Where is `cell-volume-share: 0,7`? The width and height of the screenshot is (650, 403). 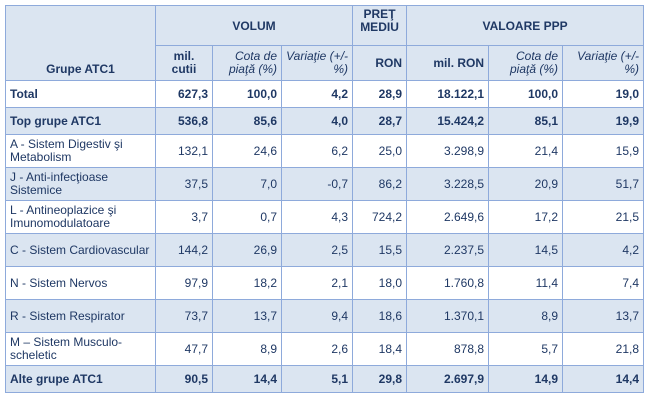
cell-volume-share: 0,7 is located at coordinates (247, 217).